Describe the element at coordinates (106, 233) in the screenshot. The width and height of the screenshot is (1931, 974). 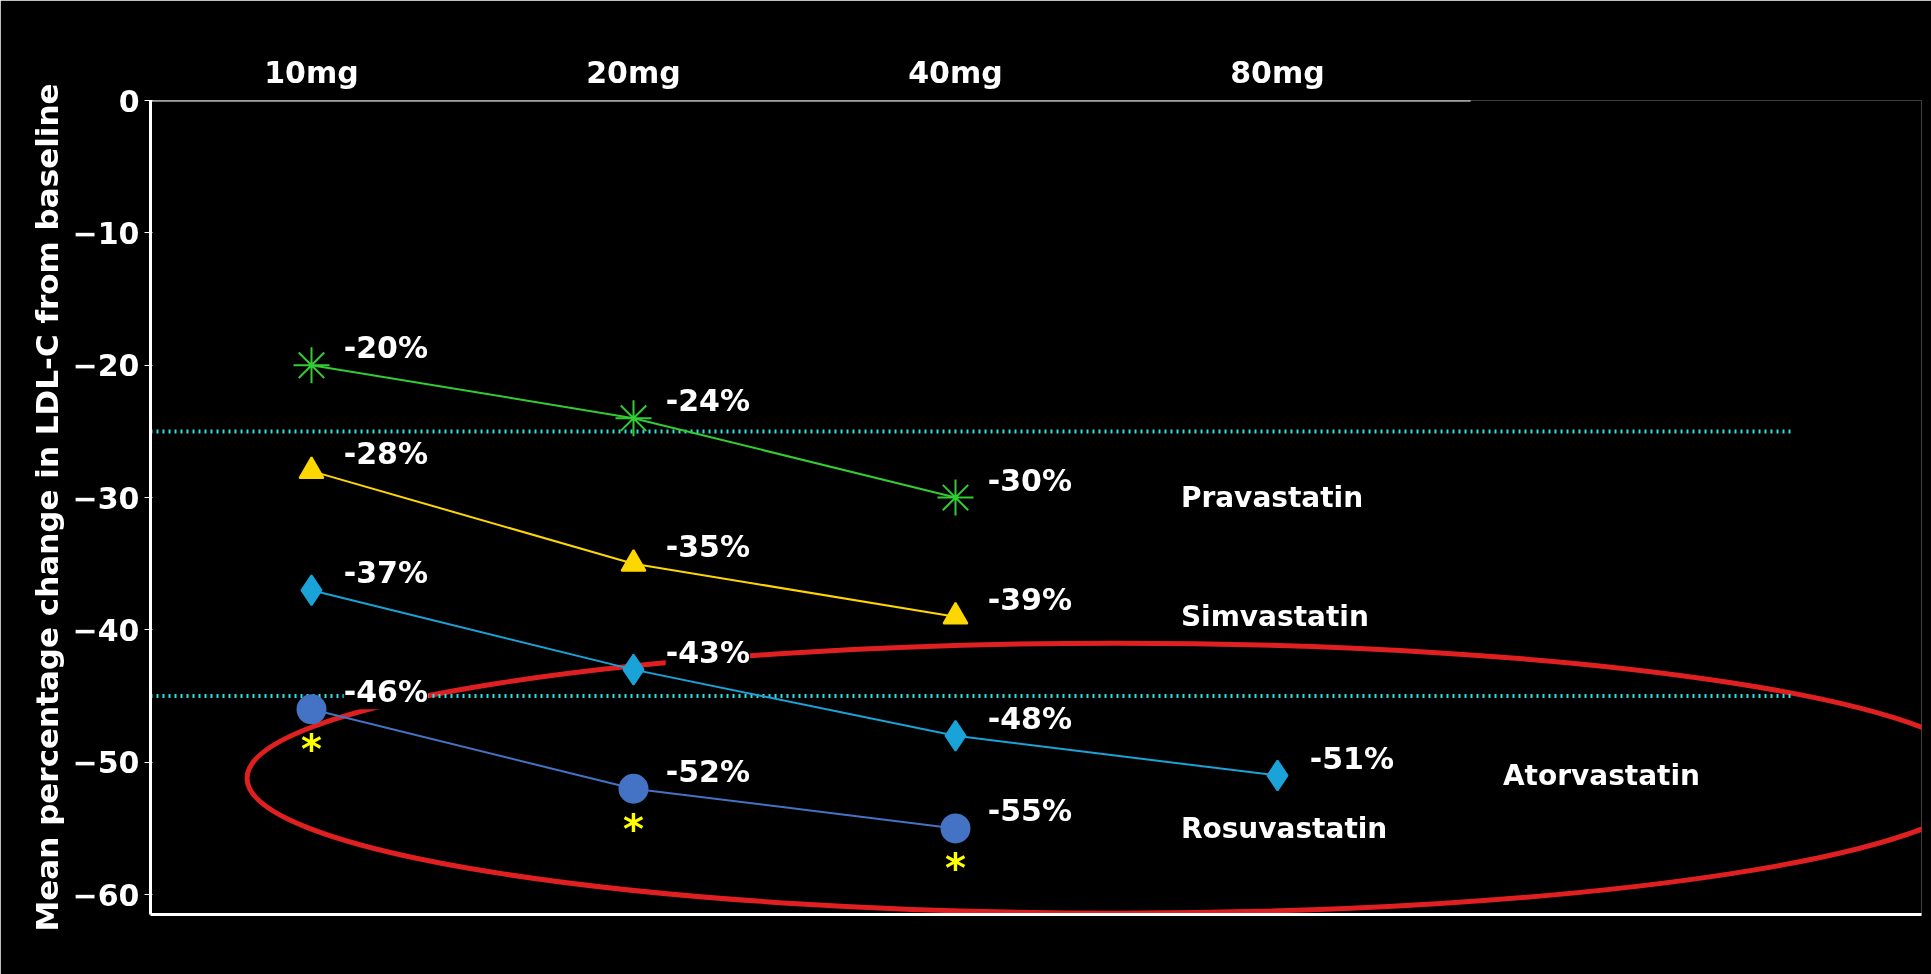
I see `y-tick-label: −10` at that location.